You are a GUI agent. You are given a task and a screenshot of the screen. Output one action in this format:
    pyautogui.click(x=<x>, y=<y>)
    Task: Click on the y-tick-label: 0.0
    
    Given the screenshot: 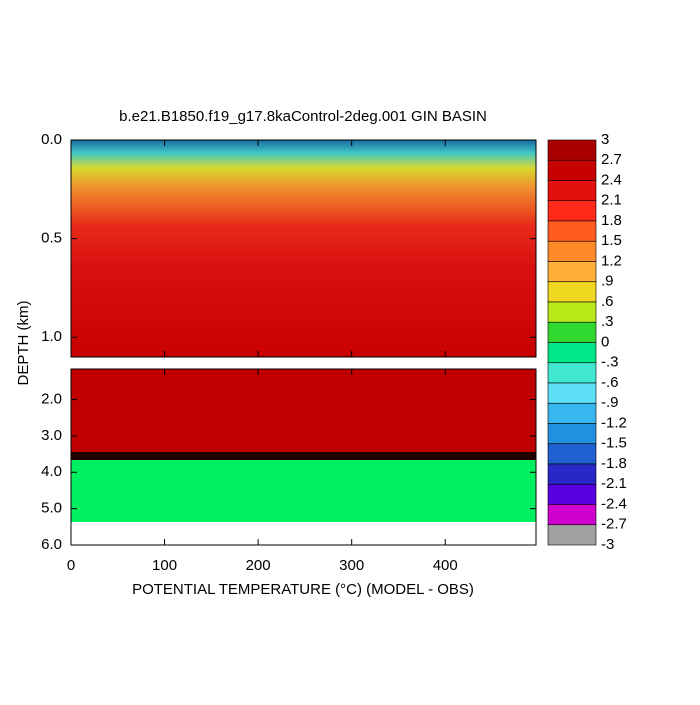 What is the action you would take?
    pyautogui.click(x=51, y=139)
    